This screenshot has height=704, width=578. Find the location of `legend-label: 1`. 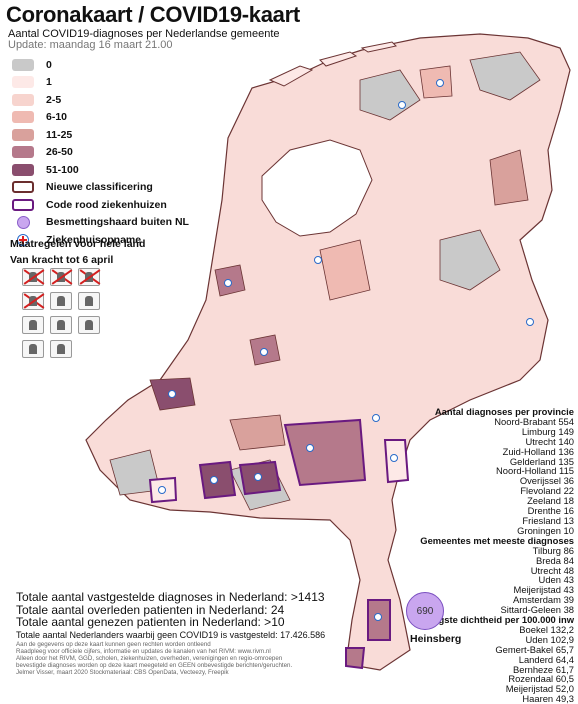

legend-label: 1 is located at coordinates (49, 82).